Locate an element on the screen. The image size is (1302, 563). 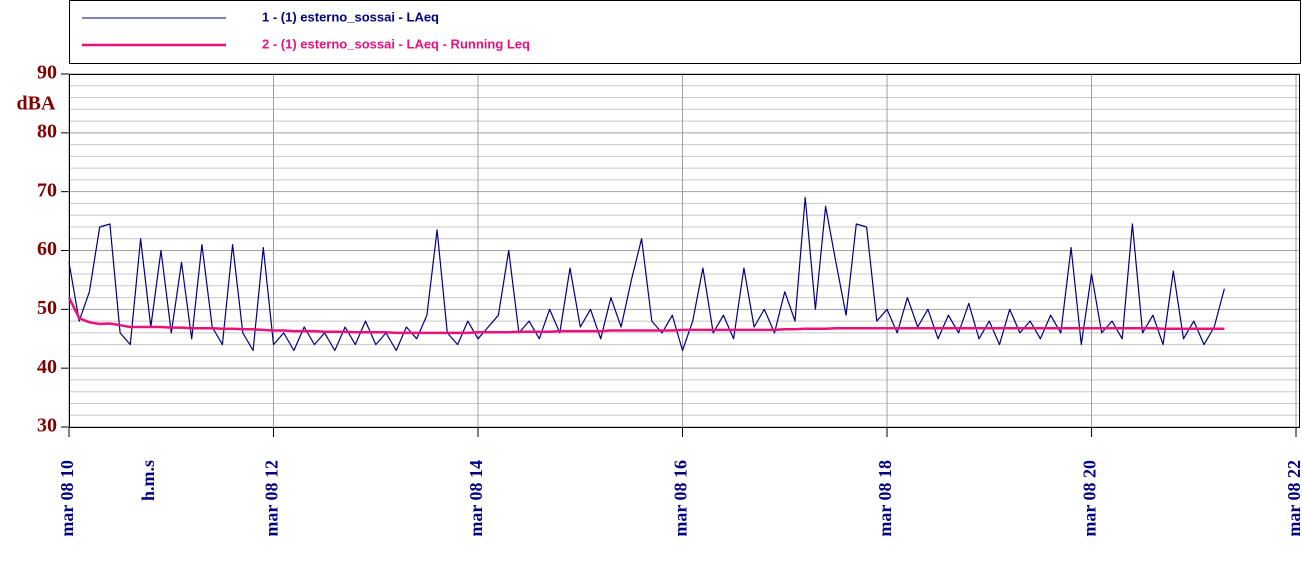
x-tick-label: mar 08 20 is located at coordinates (1090, 498).